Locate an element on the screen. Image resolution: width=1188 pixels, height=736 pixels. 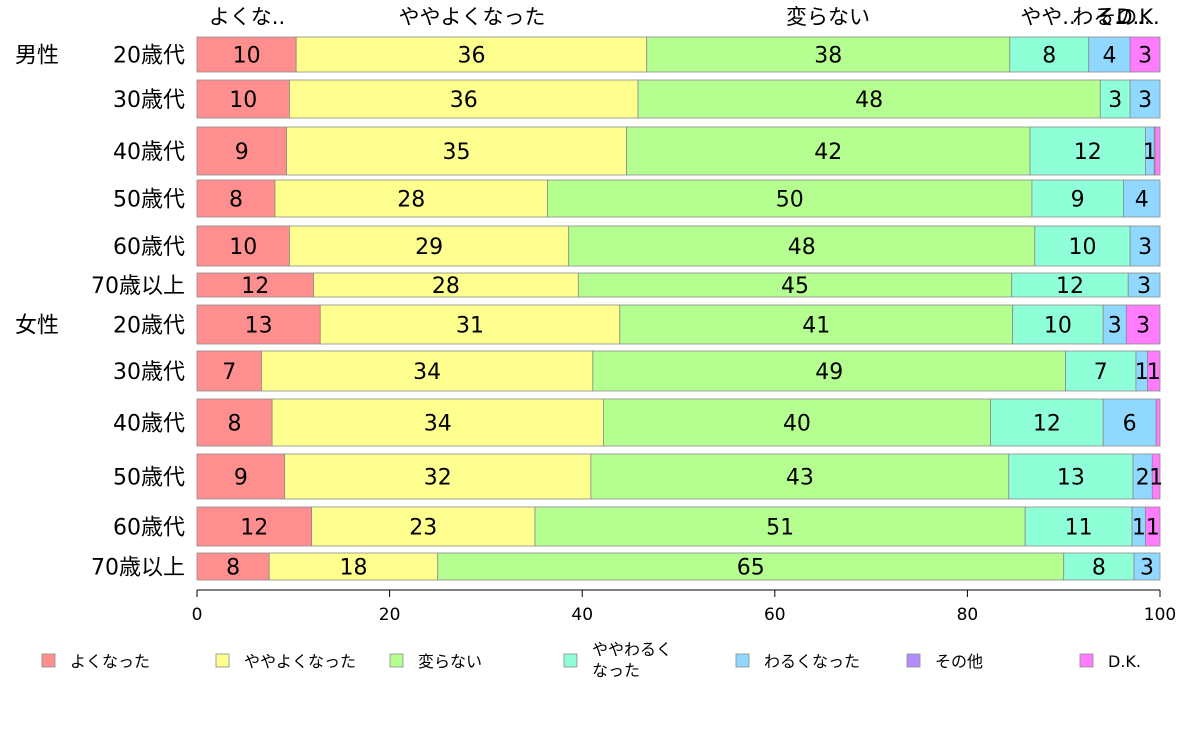
bar-value-label: 42 is located at coordinates (828, 152).